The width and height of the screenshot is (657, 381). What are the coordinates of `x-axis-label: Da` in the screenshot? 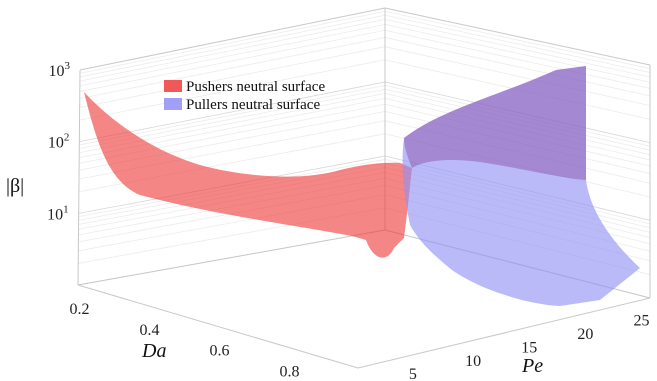 It's located at (153, 351).